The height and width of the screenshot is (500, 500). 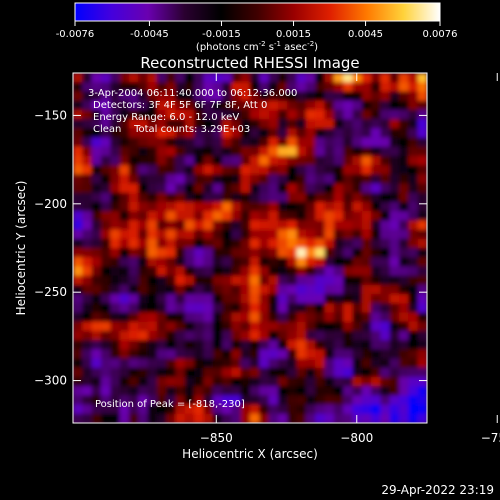 What do you see at coordinates (50, 381) in the screenshot?
I see `y-tick-label: −300` at bounding box center [50, 381].